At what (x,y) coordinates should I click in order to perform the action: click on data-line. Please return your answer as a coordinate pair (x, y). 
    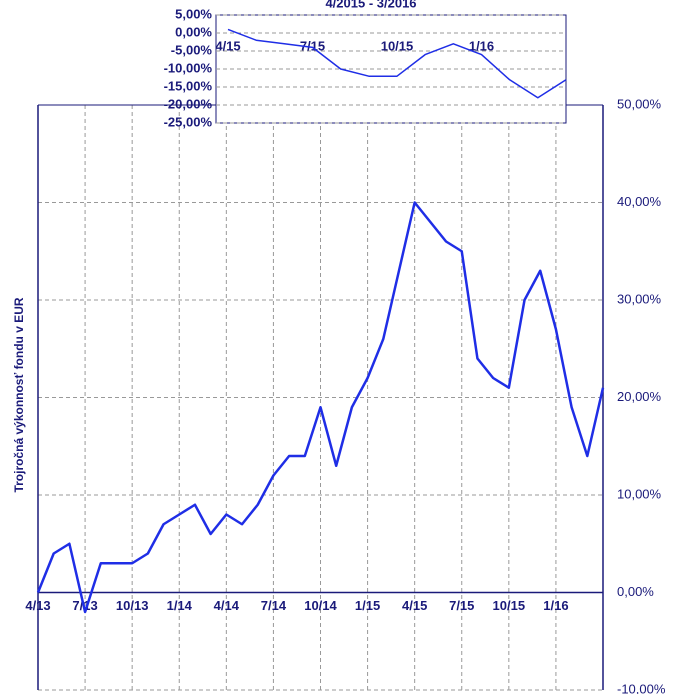
    Looking at the image, I should click on (397, 63).